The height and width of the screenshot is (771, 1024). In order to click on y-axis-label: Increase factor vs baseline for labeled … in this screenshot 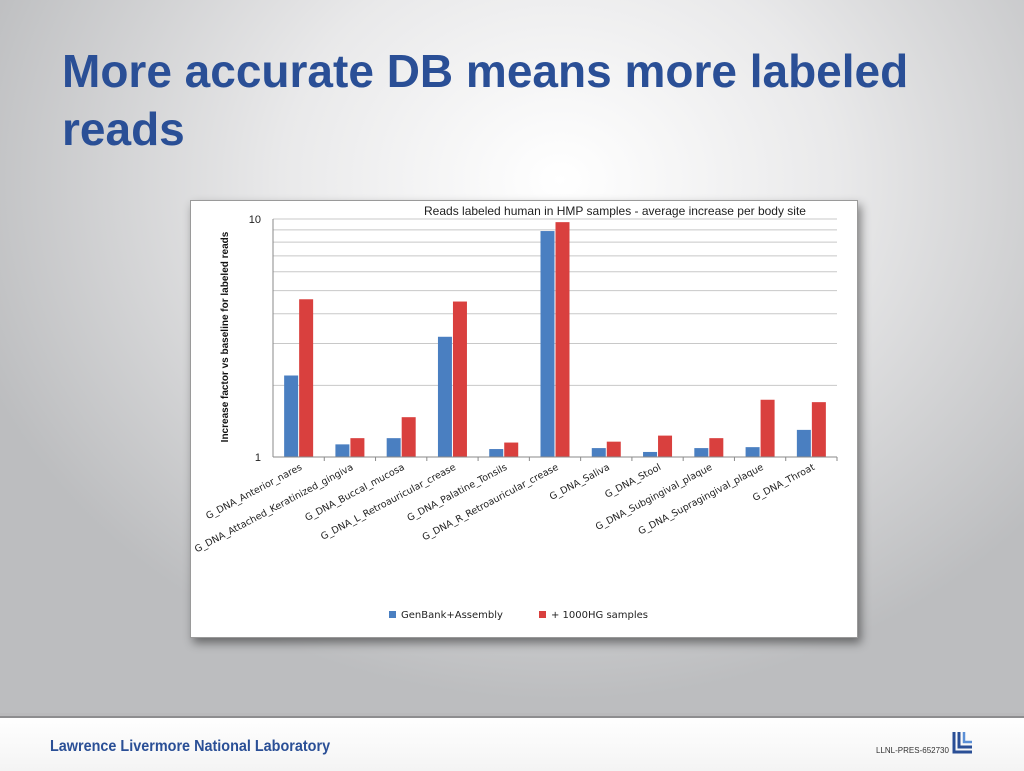, I will do `click(225, 336)`.